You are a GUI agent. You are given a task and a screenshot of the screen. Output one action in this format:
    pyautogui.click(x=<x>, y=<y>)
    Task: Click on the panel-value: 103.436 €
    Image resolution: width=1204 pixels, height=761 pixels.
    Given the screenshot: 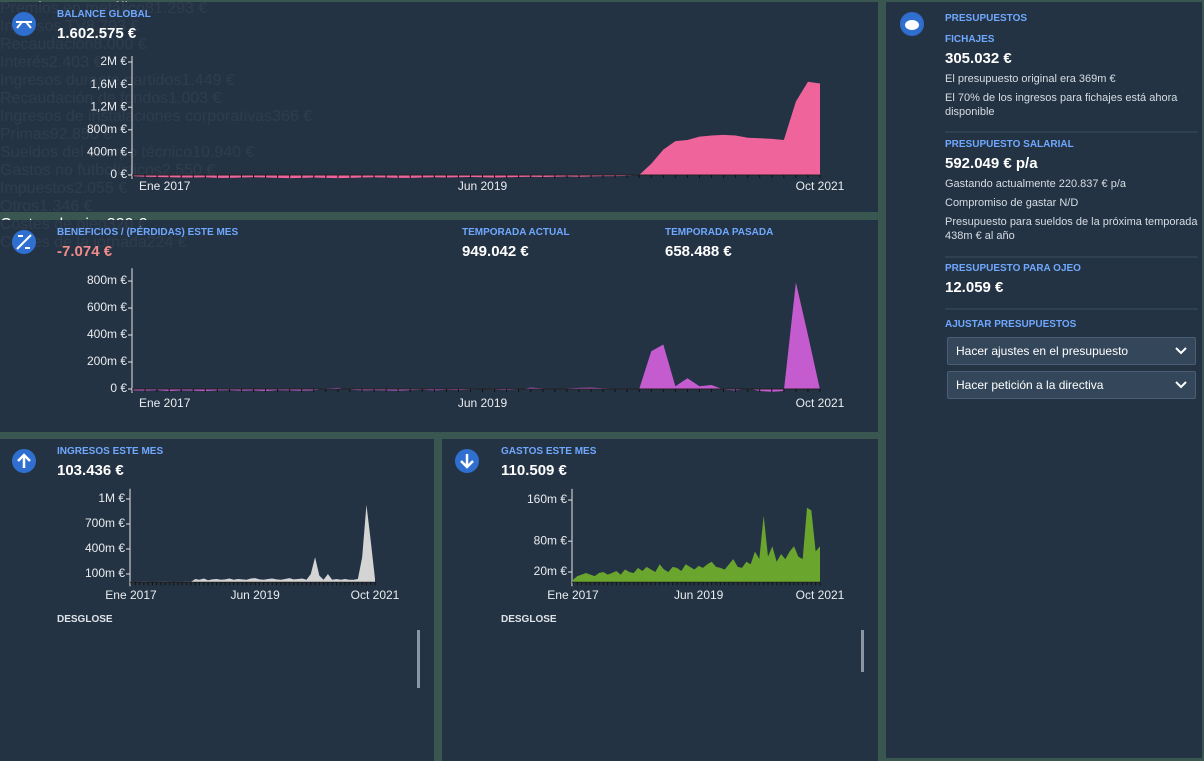 What is the action you would take?
    pyautogui.click(x=90, y=470)
    